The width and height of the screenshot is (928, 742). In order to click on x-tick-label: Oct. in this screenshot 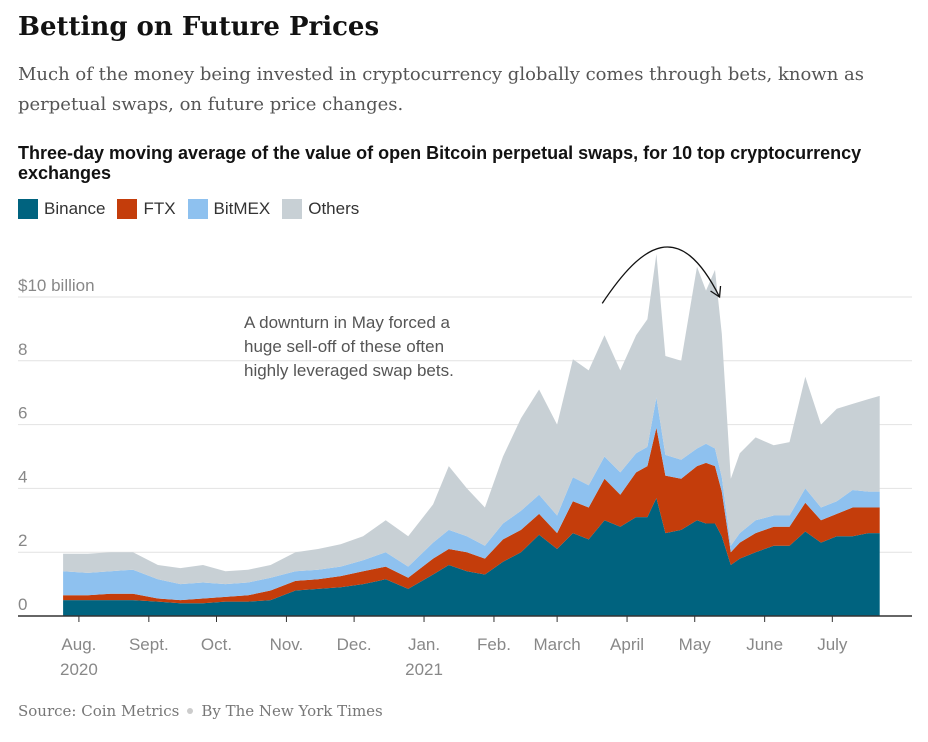, I will do `click(216, 644)`.